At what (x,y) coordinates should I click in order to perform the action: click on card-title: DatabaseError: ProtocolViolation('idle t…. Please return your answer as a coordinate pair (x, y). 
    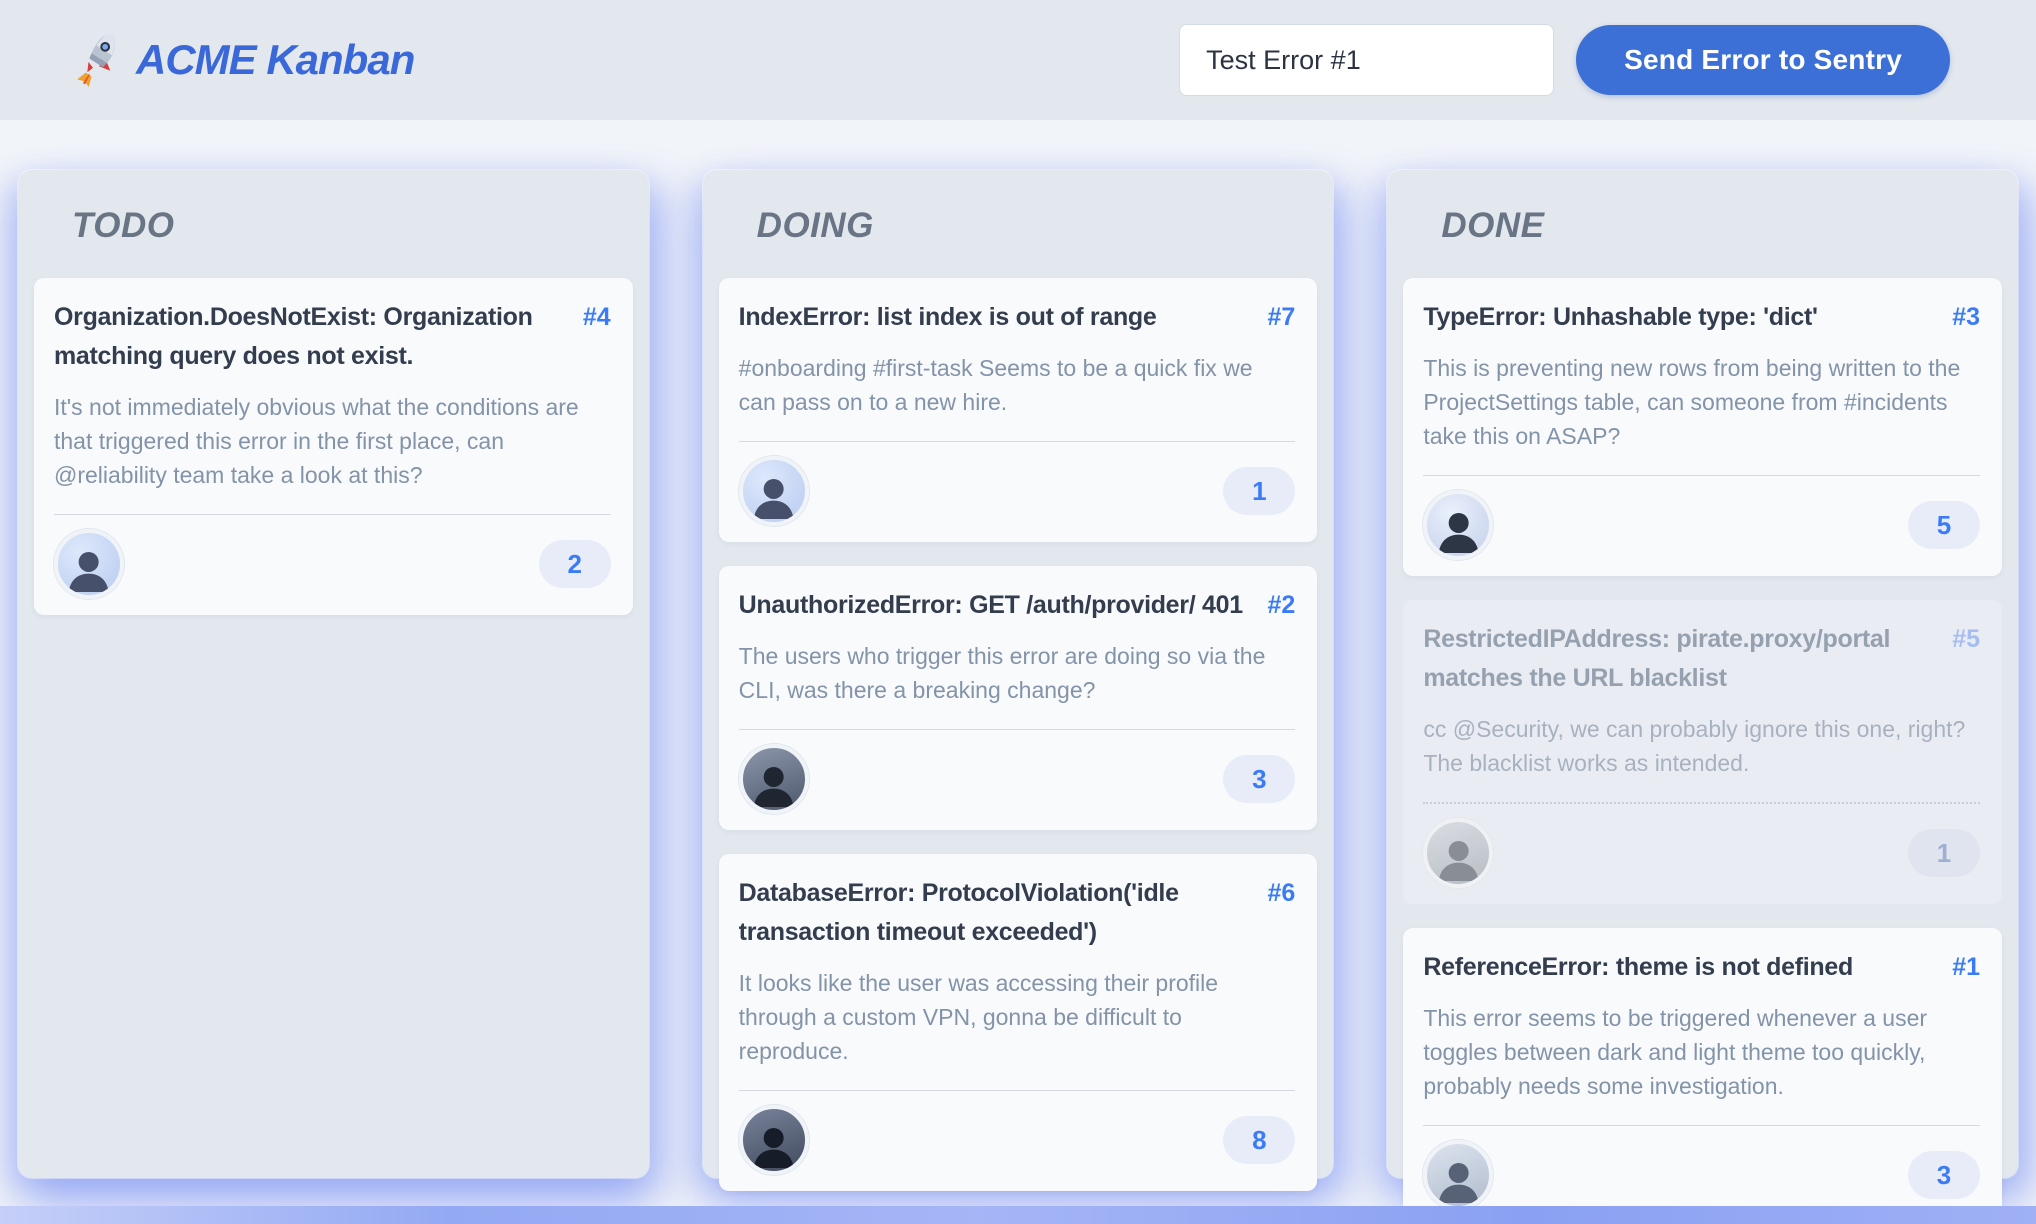
    Looking at the image, I should click on (958, 912).